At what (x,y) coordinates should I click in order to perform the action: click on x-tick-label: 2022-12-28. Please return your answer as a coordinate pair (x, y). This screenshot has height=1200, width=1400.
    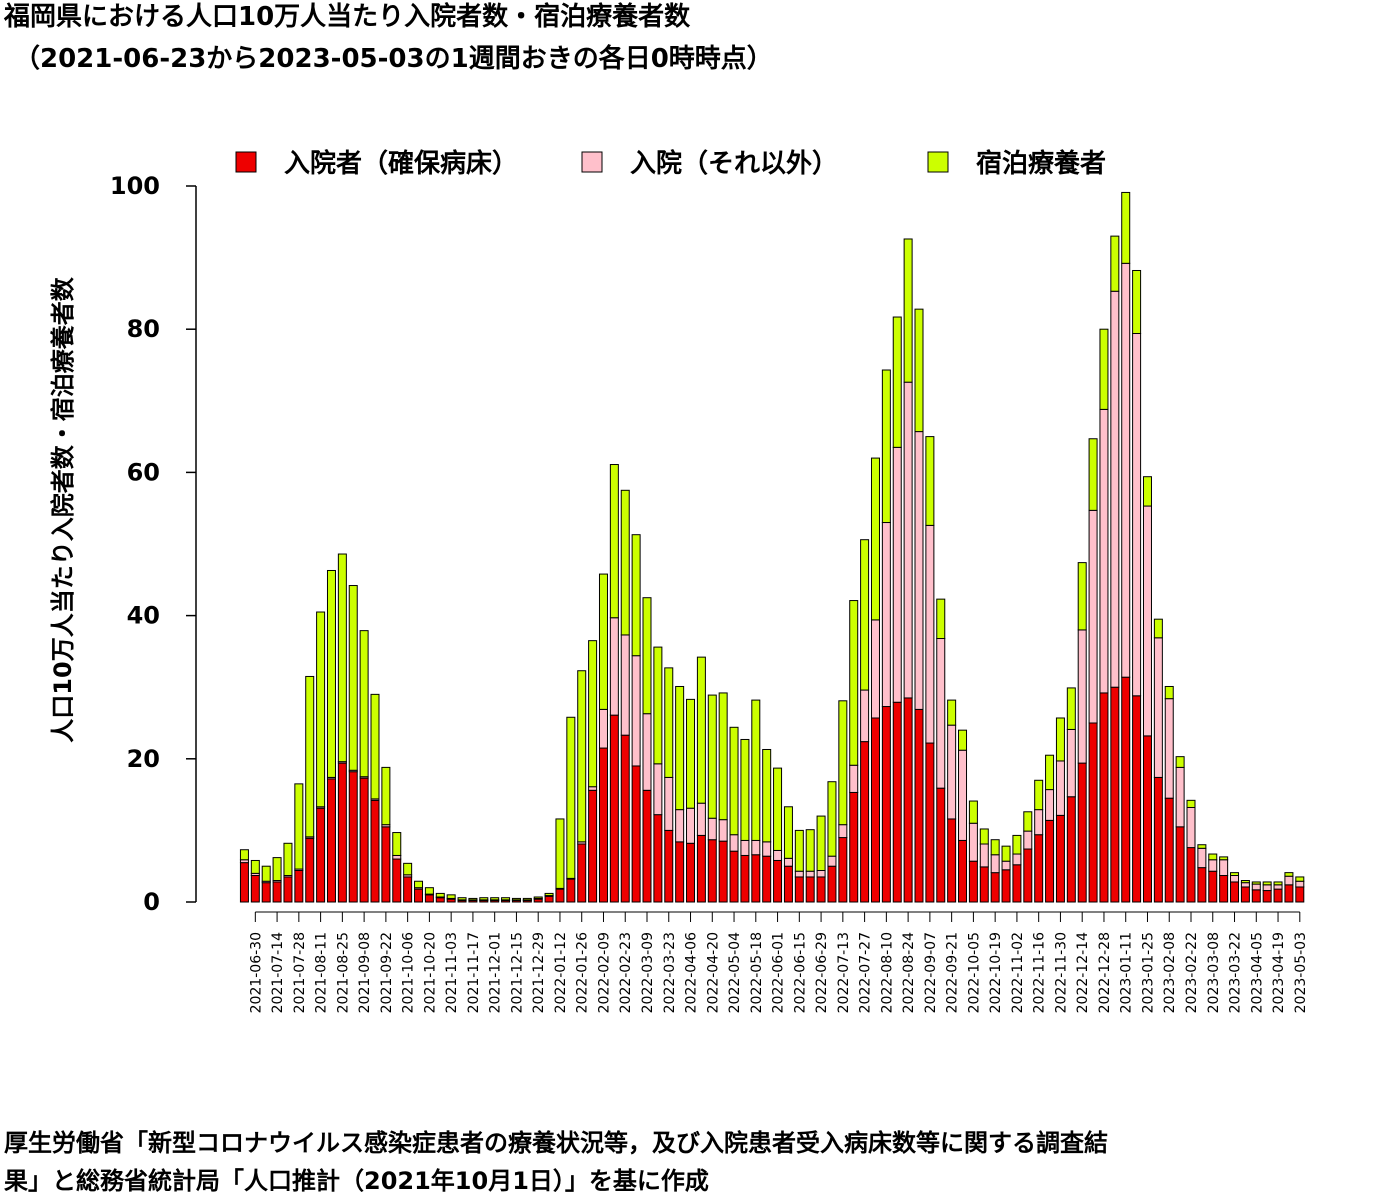
    Looking at the image, I should click on (1105, 972).